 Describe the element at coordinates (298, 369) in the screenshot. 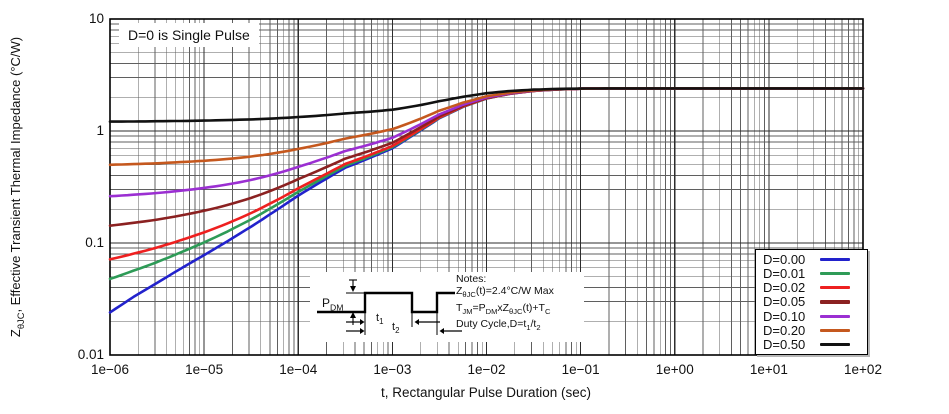

I see `x-tick-label: 1e−04` at that location.